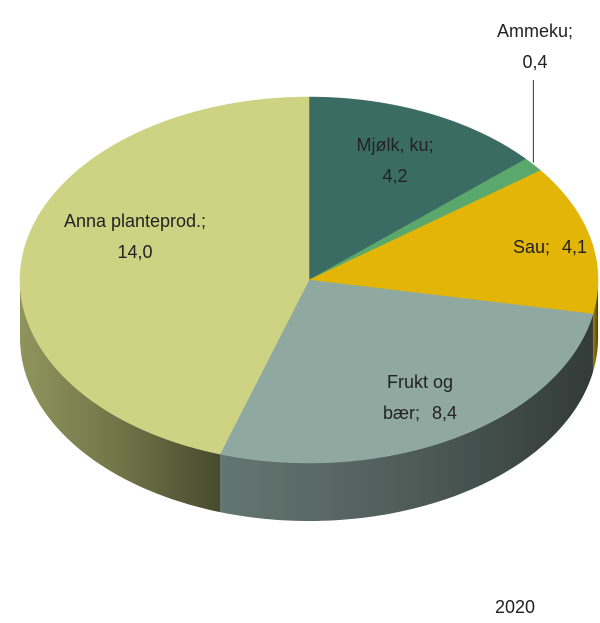 Image resolution: width=600 pixels, height=623 pixels. I want to click on category-label: Anna planteprod.;, so click(135, 221).